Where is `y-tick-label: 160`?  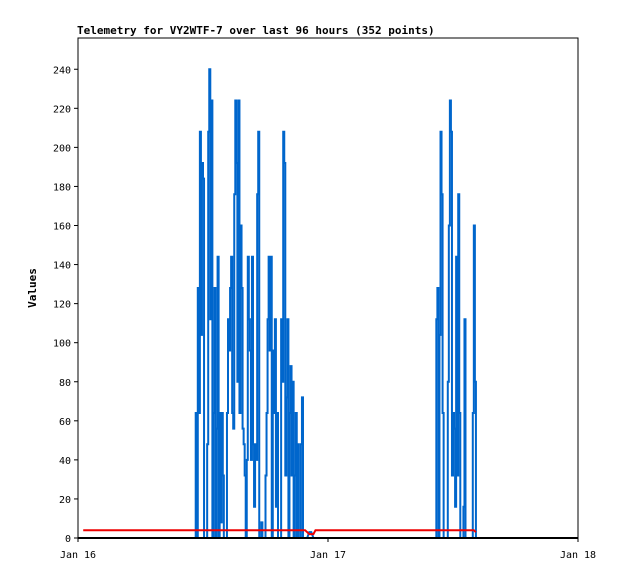 y-tick-label: 160 is located at coordinates (62, 227).